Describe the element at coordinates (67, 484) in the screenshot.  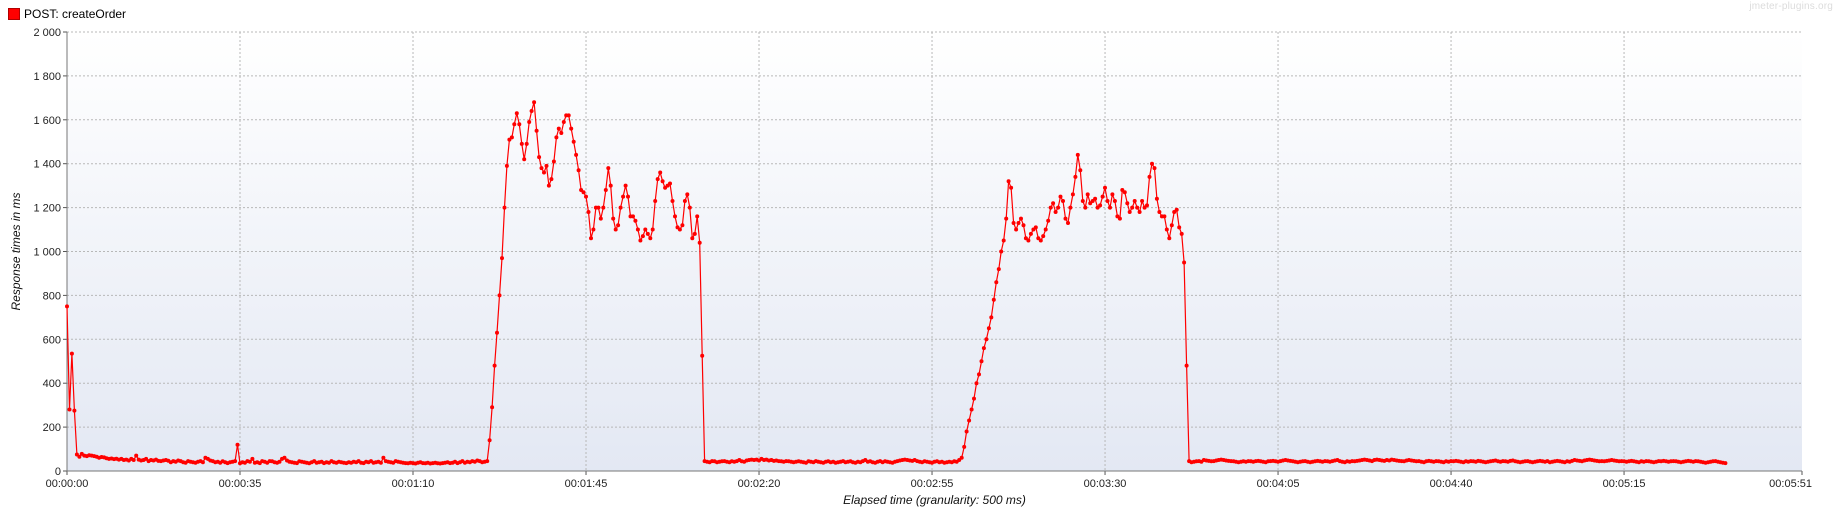
I see `x-tick-label: 00:00:00` at that location.